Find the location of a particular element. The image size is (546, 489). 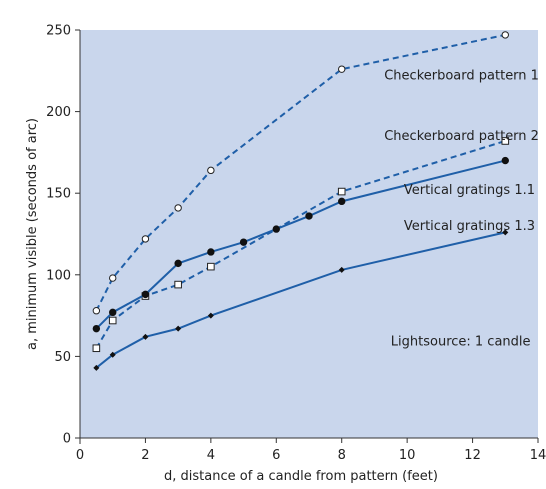

x-tick-label: 4 is located at coordinates (211, 455).